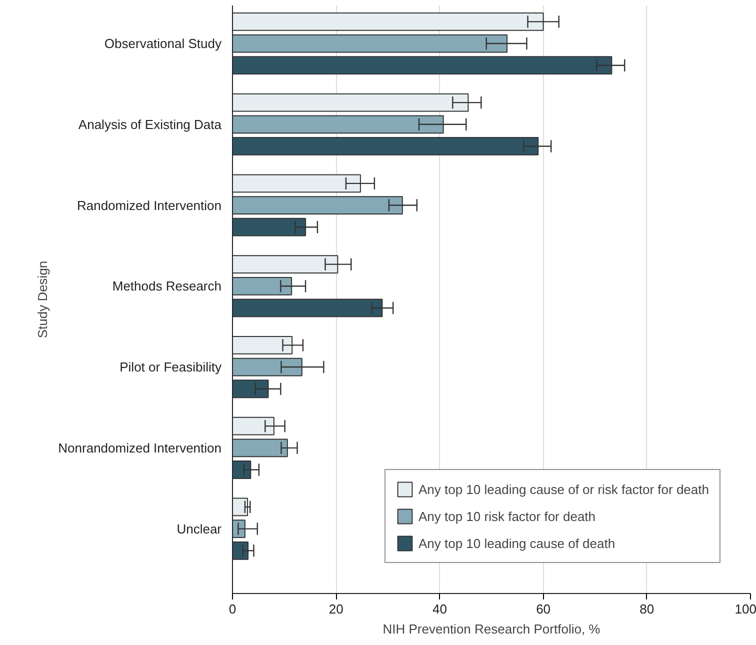 This screenshot has height=645, width=756. I want to click on legend-label: Any top 10 risk factor for death, so click(507, 516).